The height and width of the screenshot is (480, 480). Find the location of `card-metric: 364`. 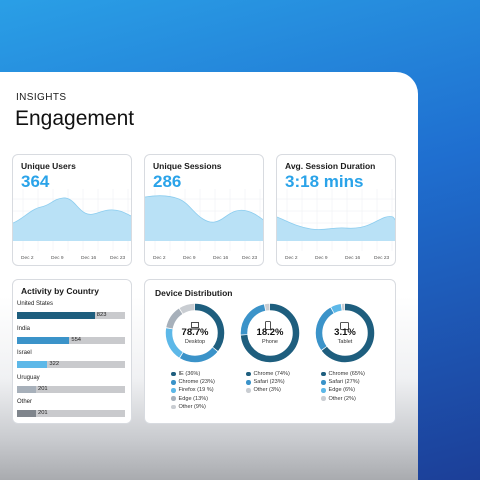

card-metric: 364 is located at coordinates (35, 181).